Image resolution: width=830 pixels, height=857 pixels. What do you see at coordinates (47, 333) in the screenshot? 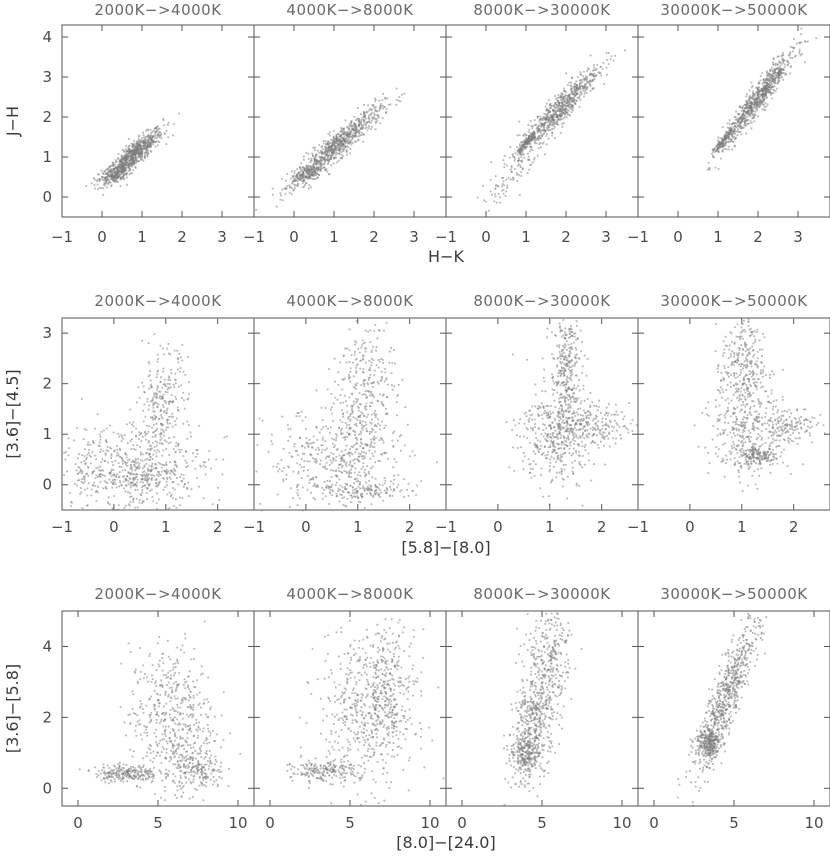
I see `y-tick-label: 3` at bounding box center [47, 333].